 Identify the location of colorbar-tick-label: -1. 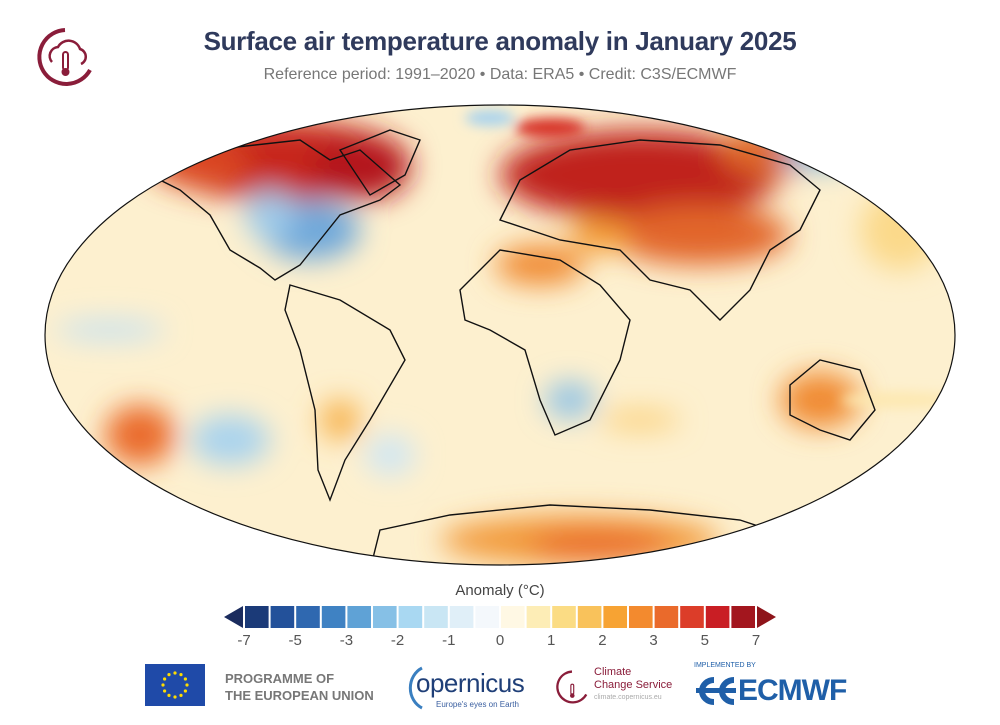
(449, 640).